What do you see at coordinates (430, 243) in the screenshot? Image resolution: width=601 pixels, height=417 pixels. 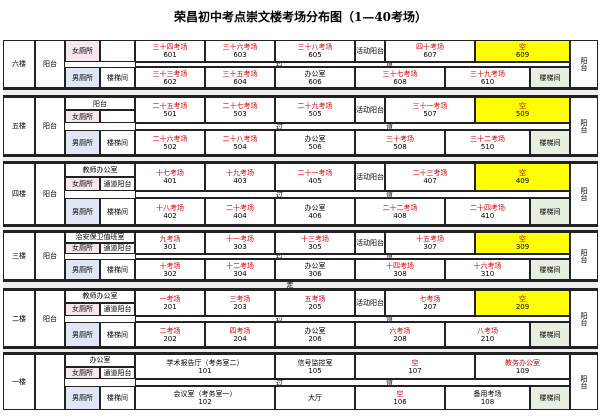 I see `room: 十五考场 307` at bounding box center [430, 243].